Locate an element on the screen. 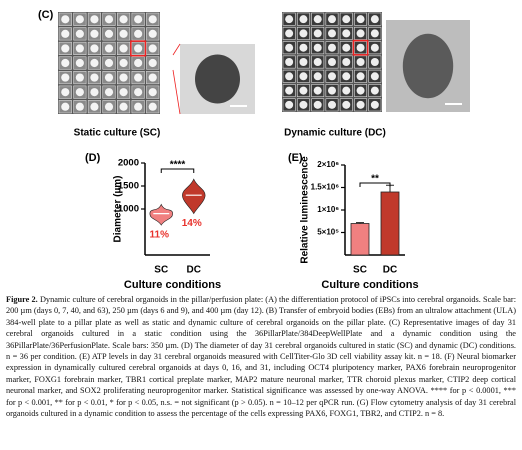 The image size is (522, 450). organoid-zoom is located at coordinates (217, 79).